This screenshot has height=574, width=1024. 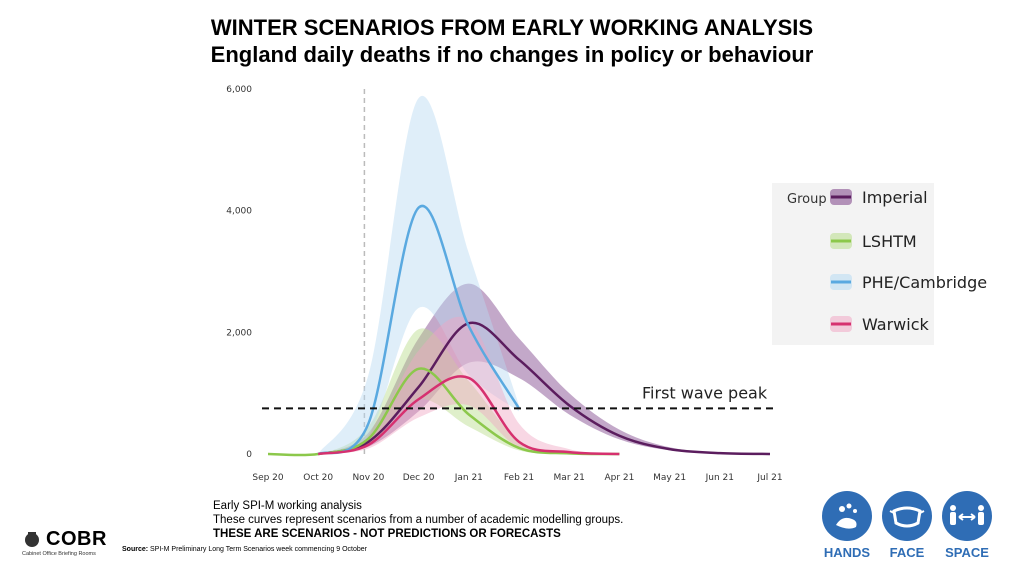 What do you see at coordinates (287, 506) in the screenshot?
I see `note-line-1: Early SPI-M working analysis` at bounding box center [287, 506].